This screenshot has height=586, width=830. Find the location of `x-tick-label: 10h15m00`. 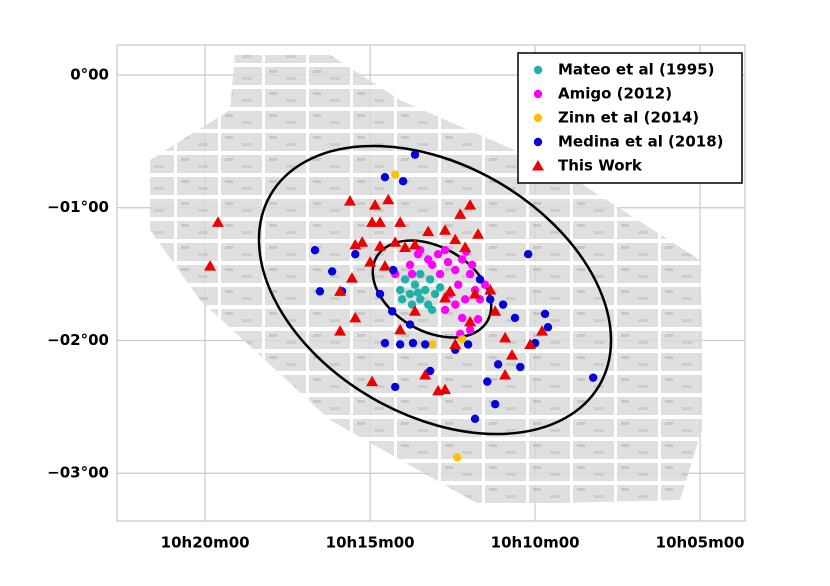

x-tick-label: 10h15m00 is located at coordinates (370, 543).